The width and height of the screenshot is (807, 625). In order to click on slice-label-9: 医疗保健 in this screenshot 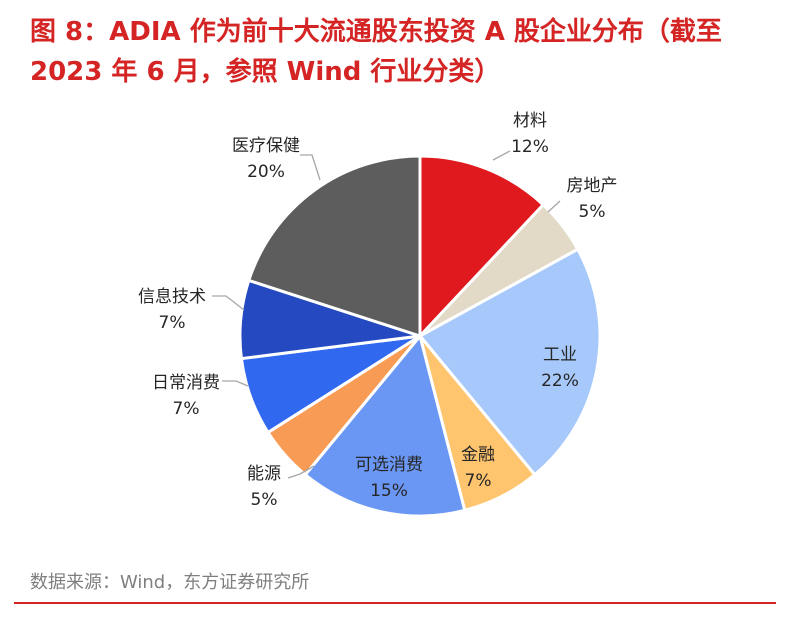, I will do `click(266, 146)`.